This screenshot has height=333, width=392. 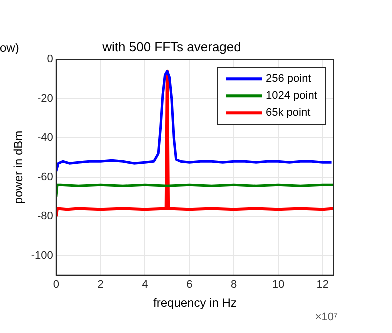 What do you see at coordinates (189, 285) in the screenshot?
I see `x-tick-label: 6` at bounding box center [189, 285].